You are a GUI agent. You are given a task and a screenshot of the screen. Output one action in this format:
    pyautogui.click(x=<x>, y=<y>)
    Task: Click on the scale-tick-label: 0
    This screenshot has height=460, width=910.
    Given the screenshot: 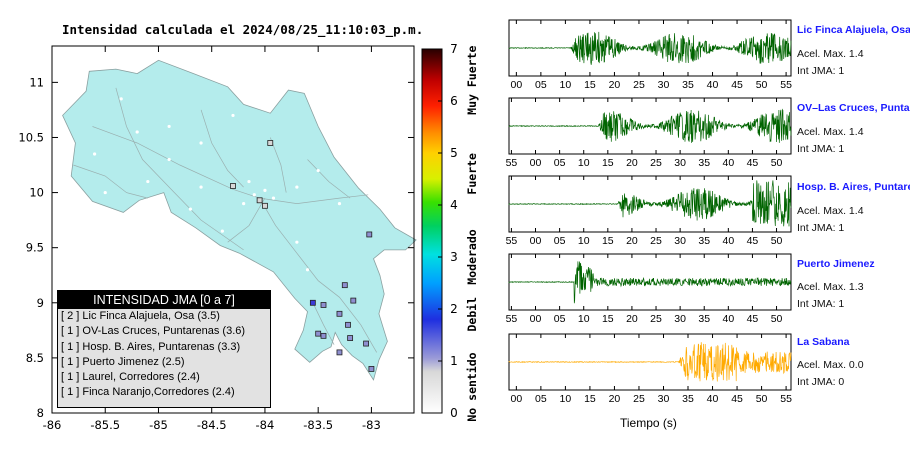 What is the action you would take?
    pyautogui.click(x=454, y=413)
    